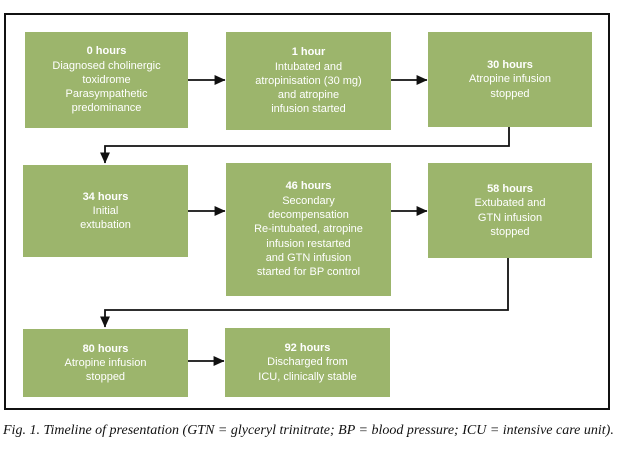 The image size is (622, 474). I want to click on node-description: Initial extubation, so click(105, 218).